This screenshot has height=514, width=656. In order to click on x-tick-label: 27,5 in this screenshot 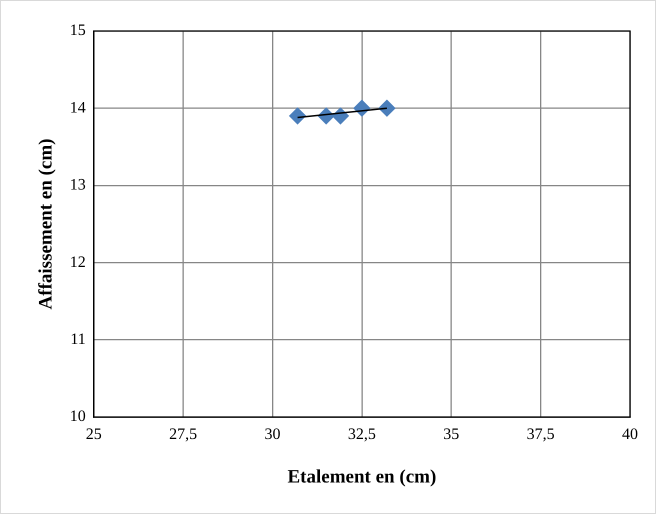, I will do `click(183, 434)`.